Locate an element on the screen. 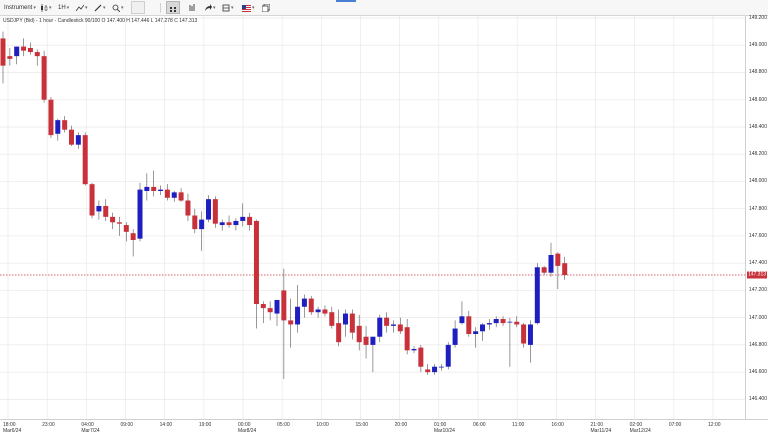 This screenshot has width=768, height=434. chart-type-button: ▾ is located at coordinates (46, 8).